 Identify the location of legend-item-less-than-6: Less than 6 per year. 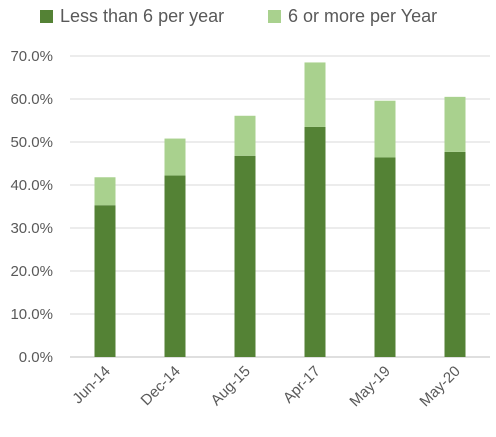
(132, 16).